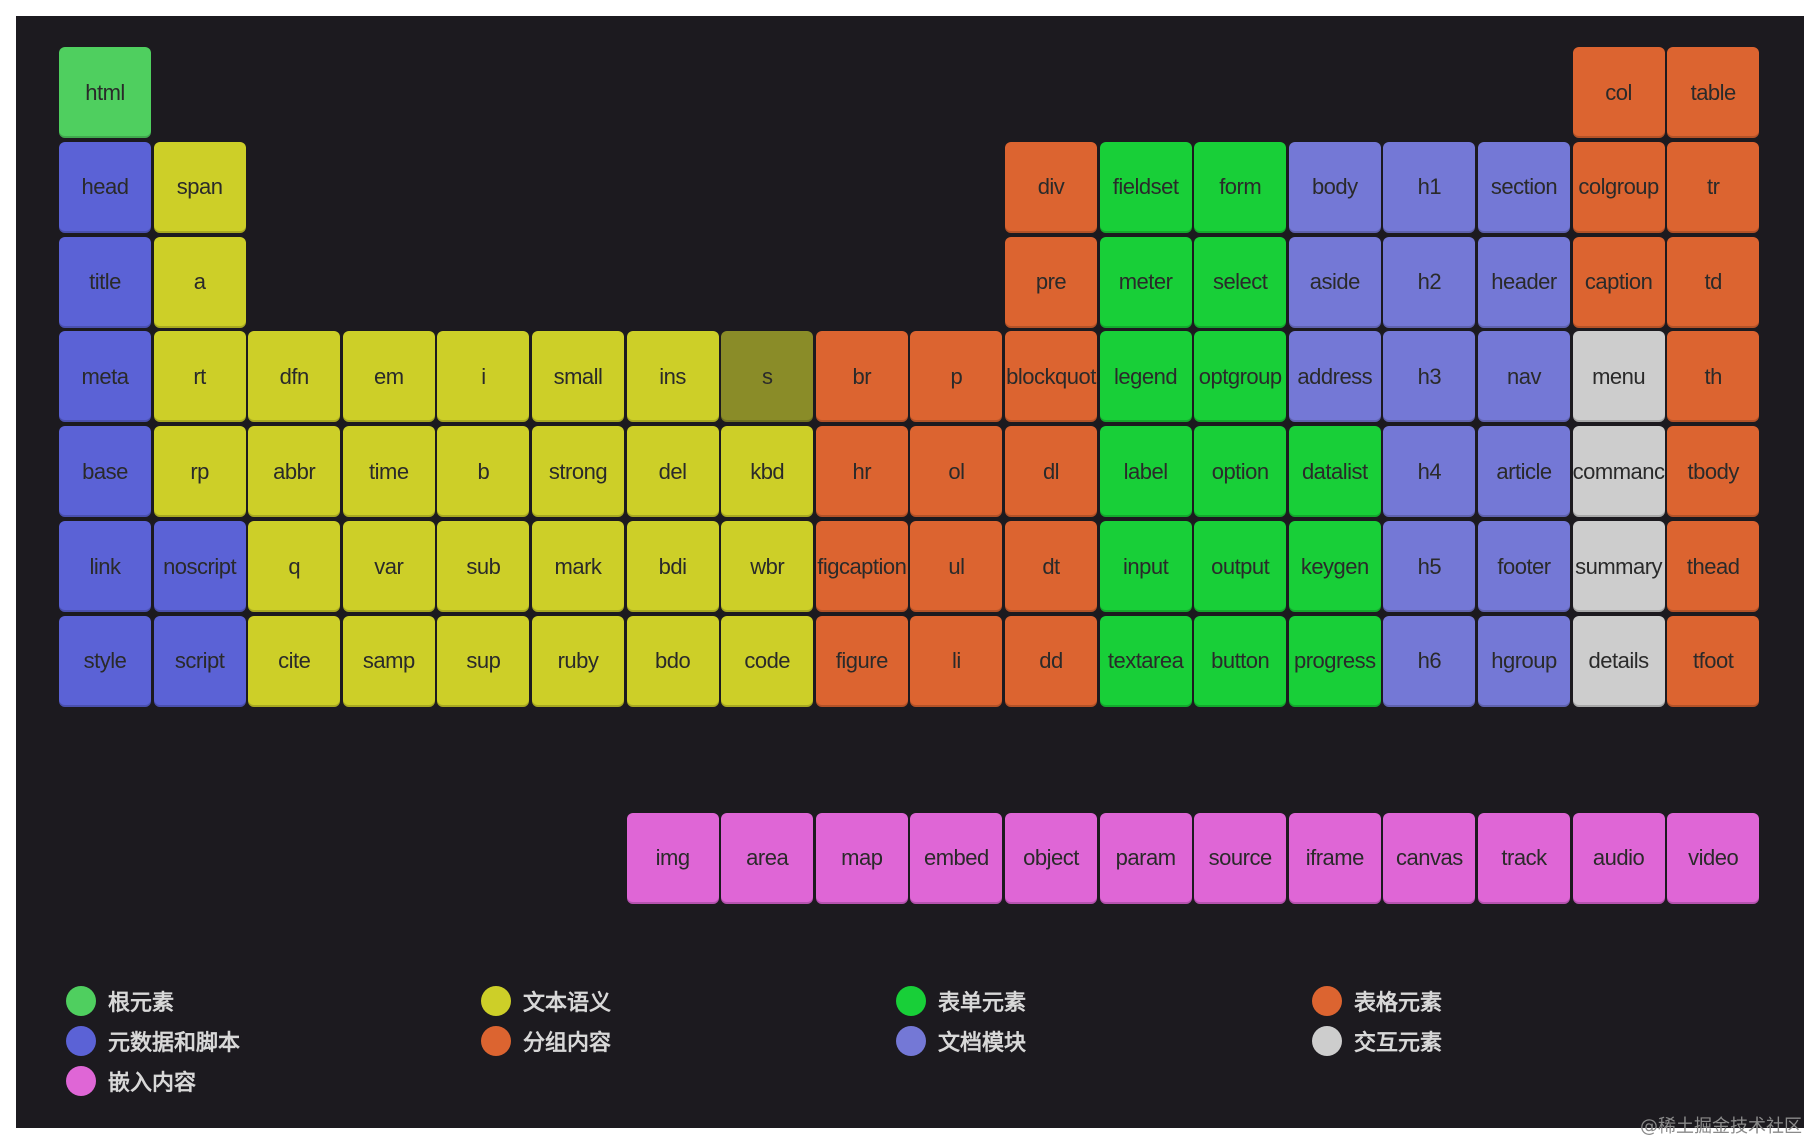 This screenshot has height=1144, width=1820. I want to click on element-tile-script: script, so click(199, 661).